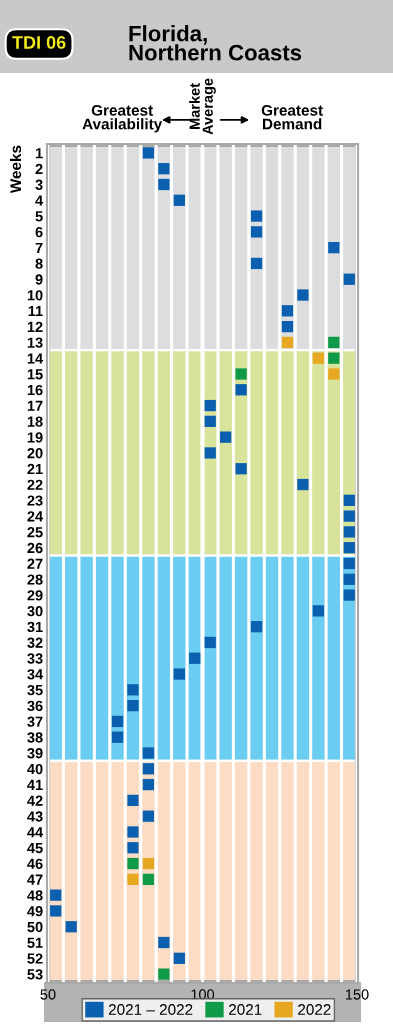 The image size is (393, 1028). What do you see at coordinates (39, 153) in the screenshot?
I see `y-tick-label: 1` at bounding box center [39, 153].